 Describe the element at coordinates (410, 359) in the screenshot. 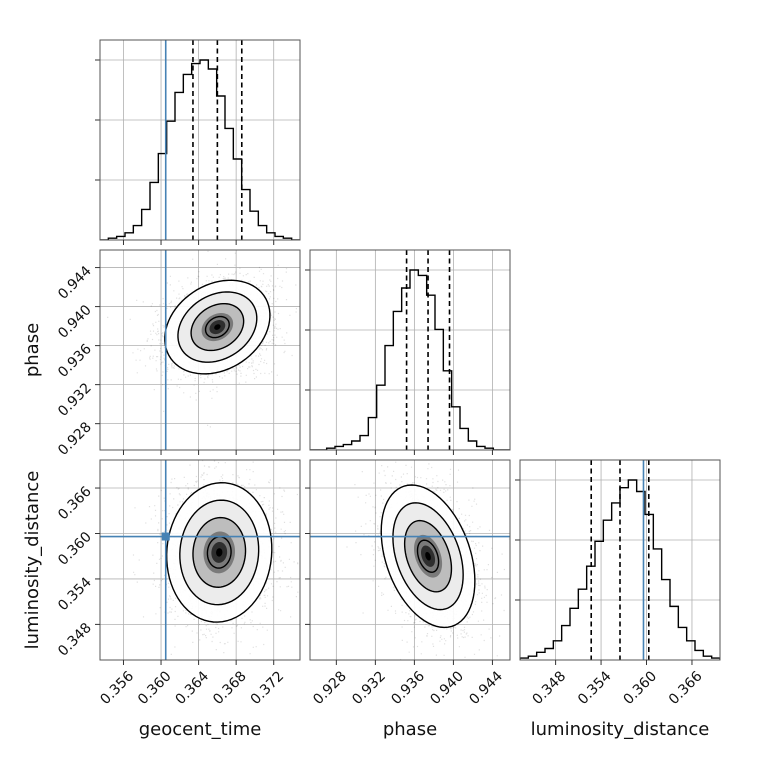

I see `histogram-phase` at that location.